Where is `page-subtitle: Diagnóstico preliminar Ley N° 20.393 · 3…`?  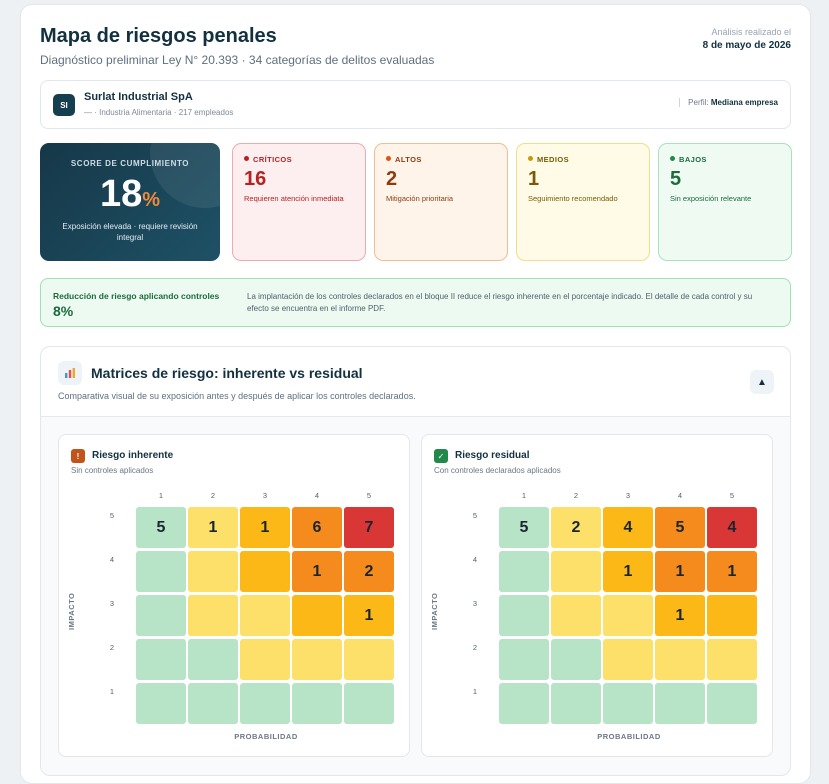
page-subtitle: Diagnóstico preliminar Ley N° 20.393 · 3… is located at coordinates (237, 60).